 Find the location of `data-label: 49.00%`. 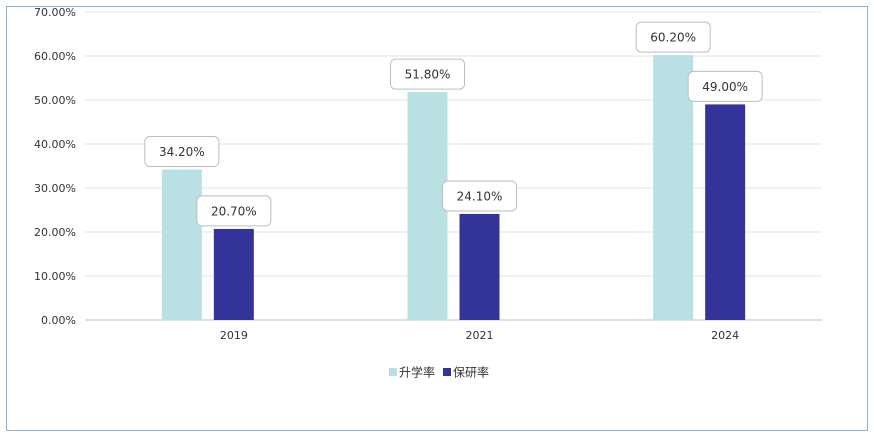

data-label: 49.00% is located at coordinates (725, 87).